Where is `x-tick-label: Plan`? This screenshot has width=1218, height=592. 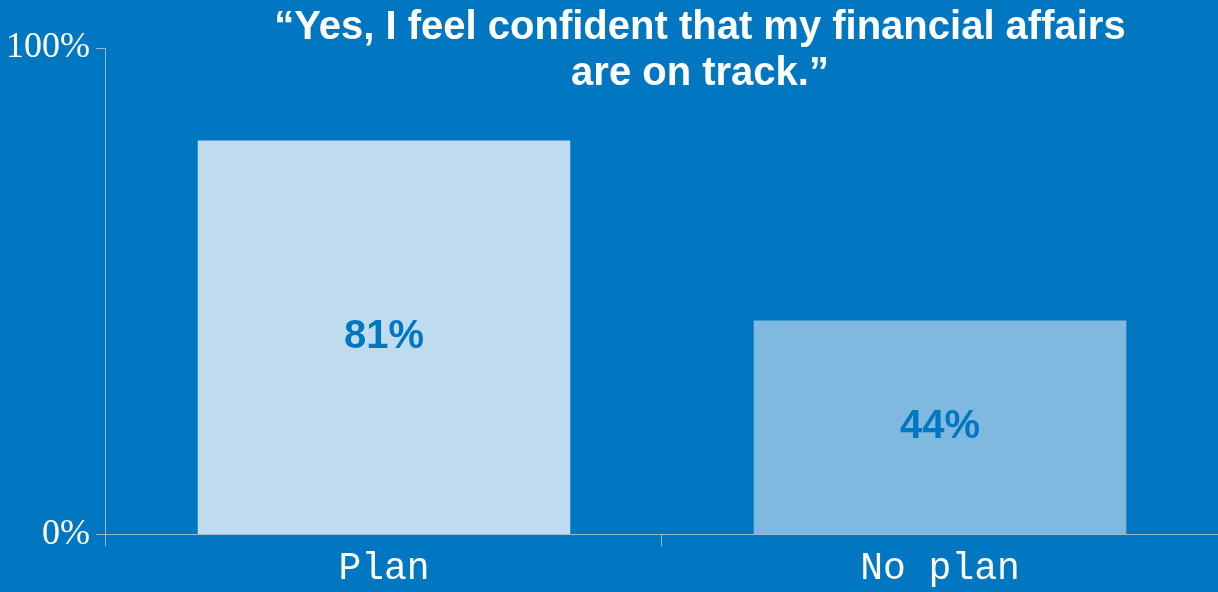
x-tick-label: Plan is located at coordinates (384, 569).